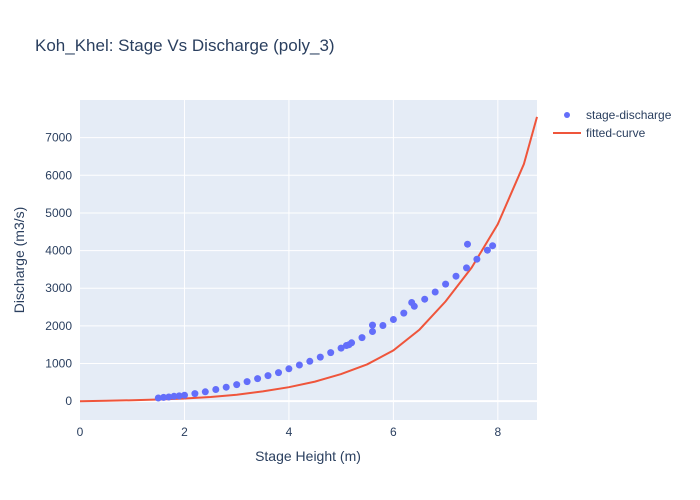  I want to click on legend-label-fitted-curve: fitted-curve, so click(616, 133).